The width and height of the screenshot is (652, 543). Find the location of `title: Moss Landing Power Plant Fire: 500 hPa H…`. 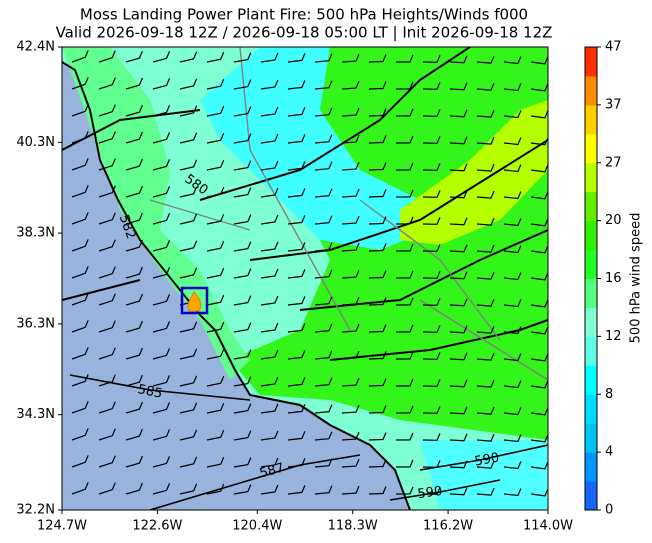

title: Moss Landing Power Plant Fire: 500 hPa H… is located at coordinates (304, 15).